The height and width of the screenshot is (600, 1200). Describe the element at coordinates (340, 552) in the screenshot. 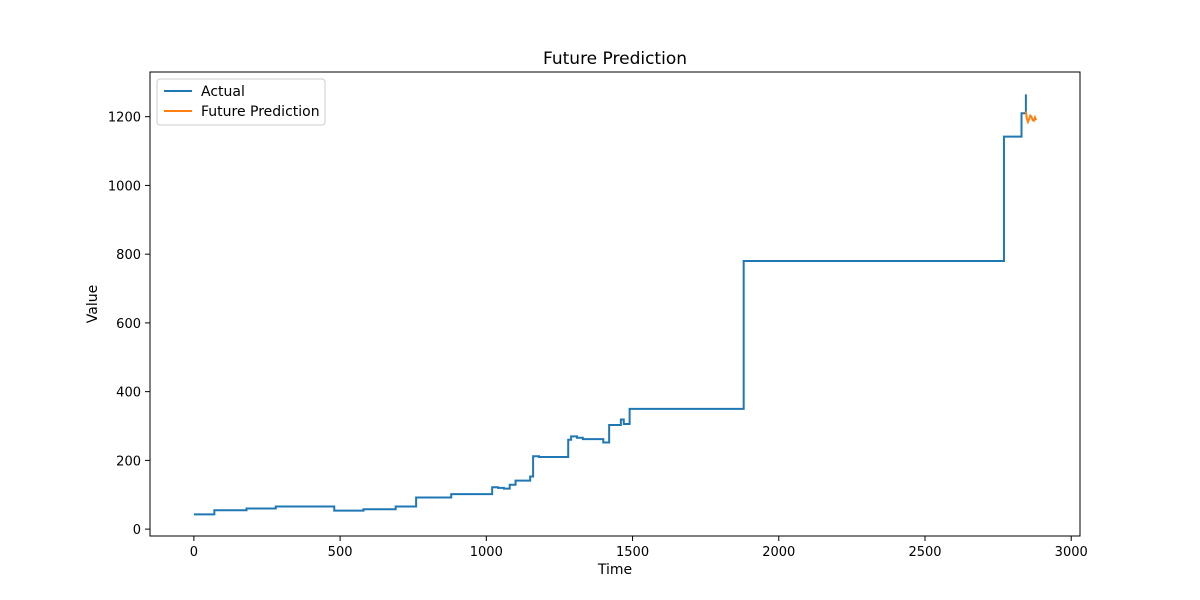

I see `x-tick-label: 500` at that location.